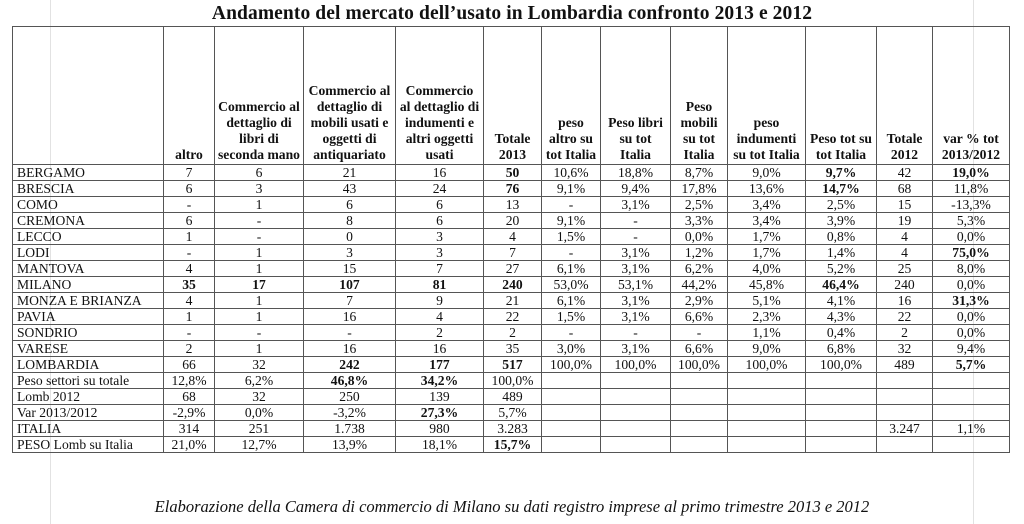 The image size is (1024, 524). Describe the element at coordinates (349, 396) in the screenshot. I see `table-cell: 250` at that location.